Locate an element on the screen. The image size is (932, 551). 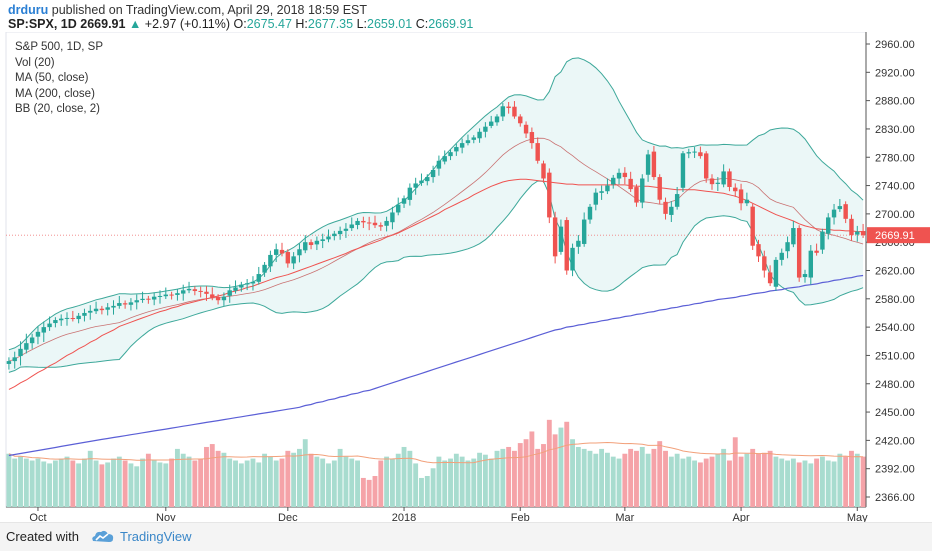
price-tick-label: 2880.00 is located at coordinates (895, 102).